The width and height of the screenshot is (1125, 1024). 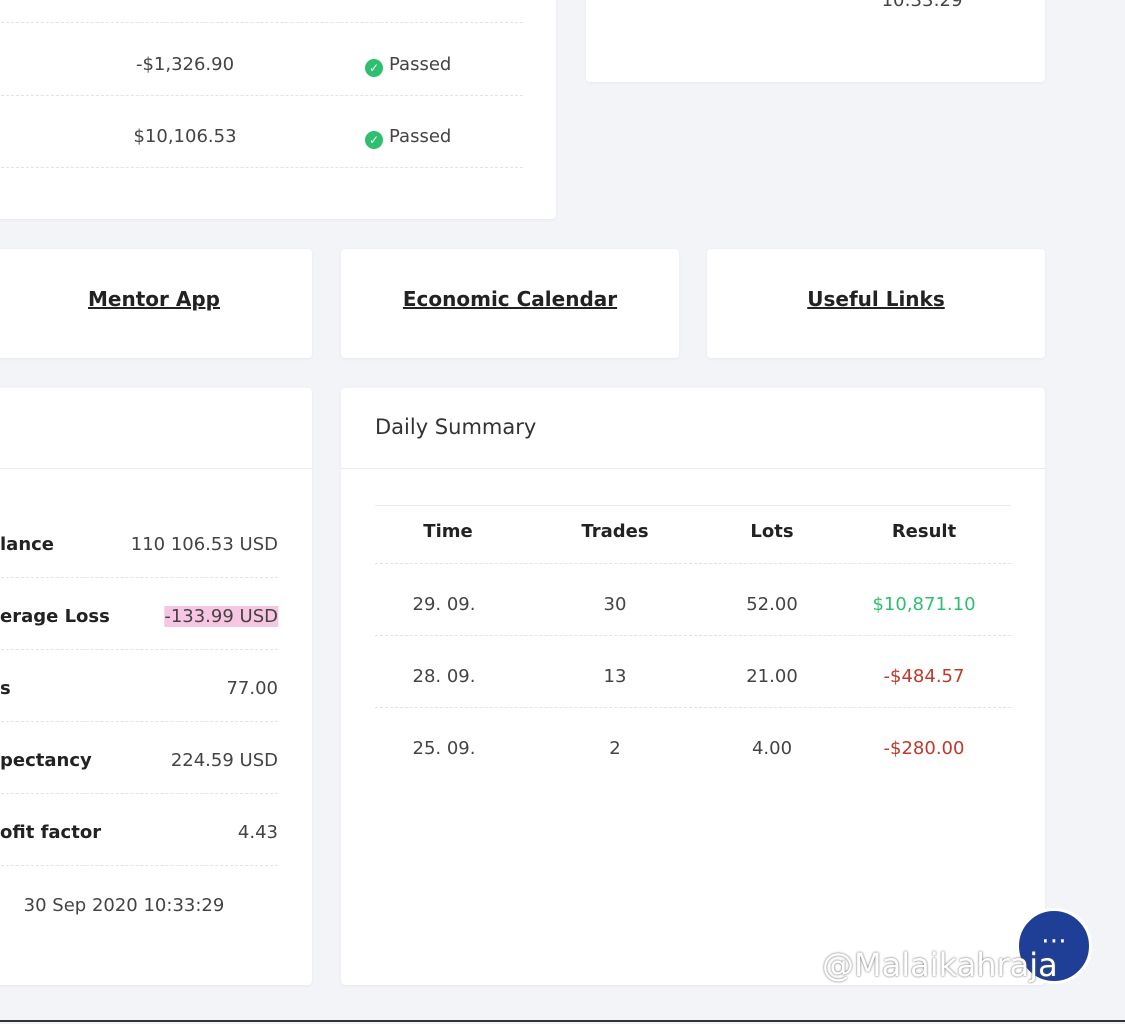 I want to click on cell: 30, so click(x=615, y=604).